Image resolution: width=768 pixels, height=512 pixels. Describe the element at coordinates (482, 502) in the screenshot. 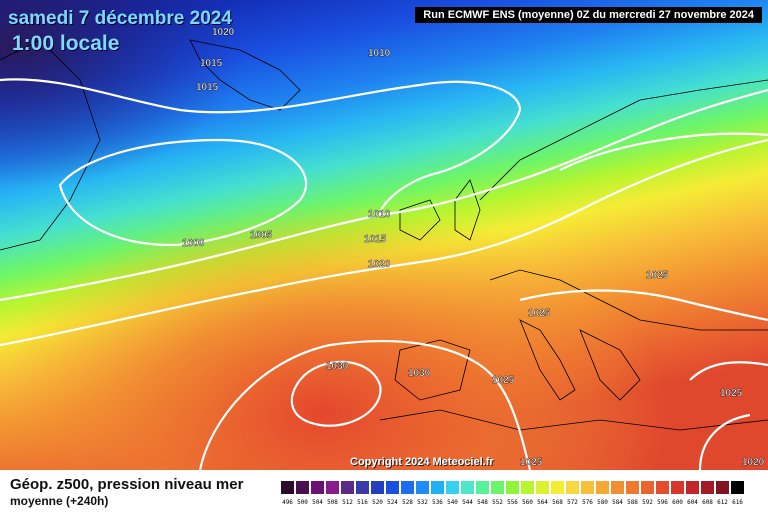

I see `scale-label: 548` at that location.